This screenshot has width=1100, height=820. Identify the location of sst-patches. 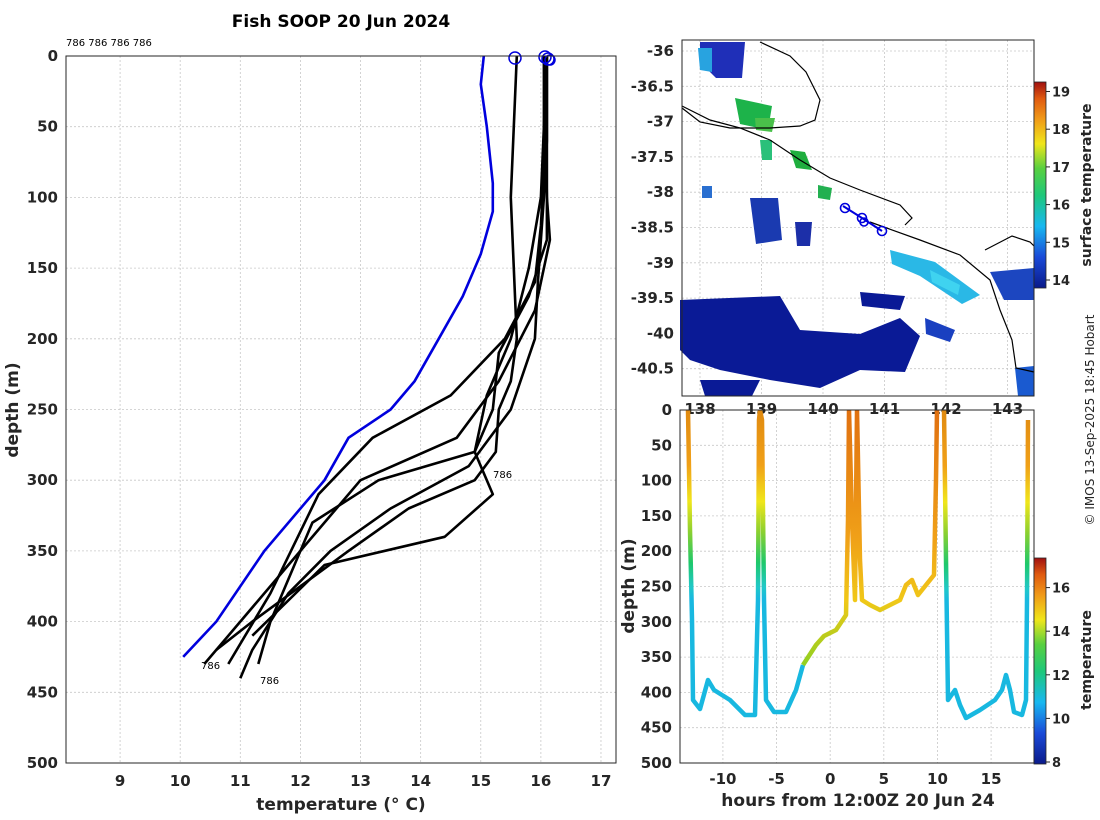
(857, 219).